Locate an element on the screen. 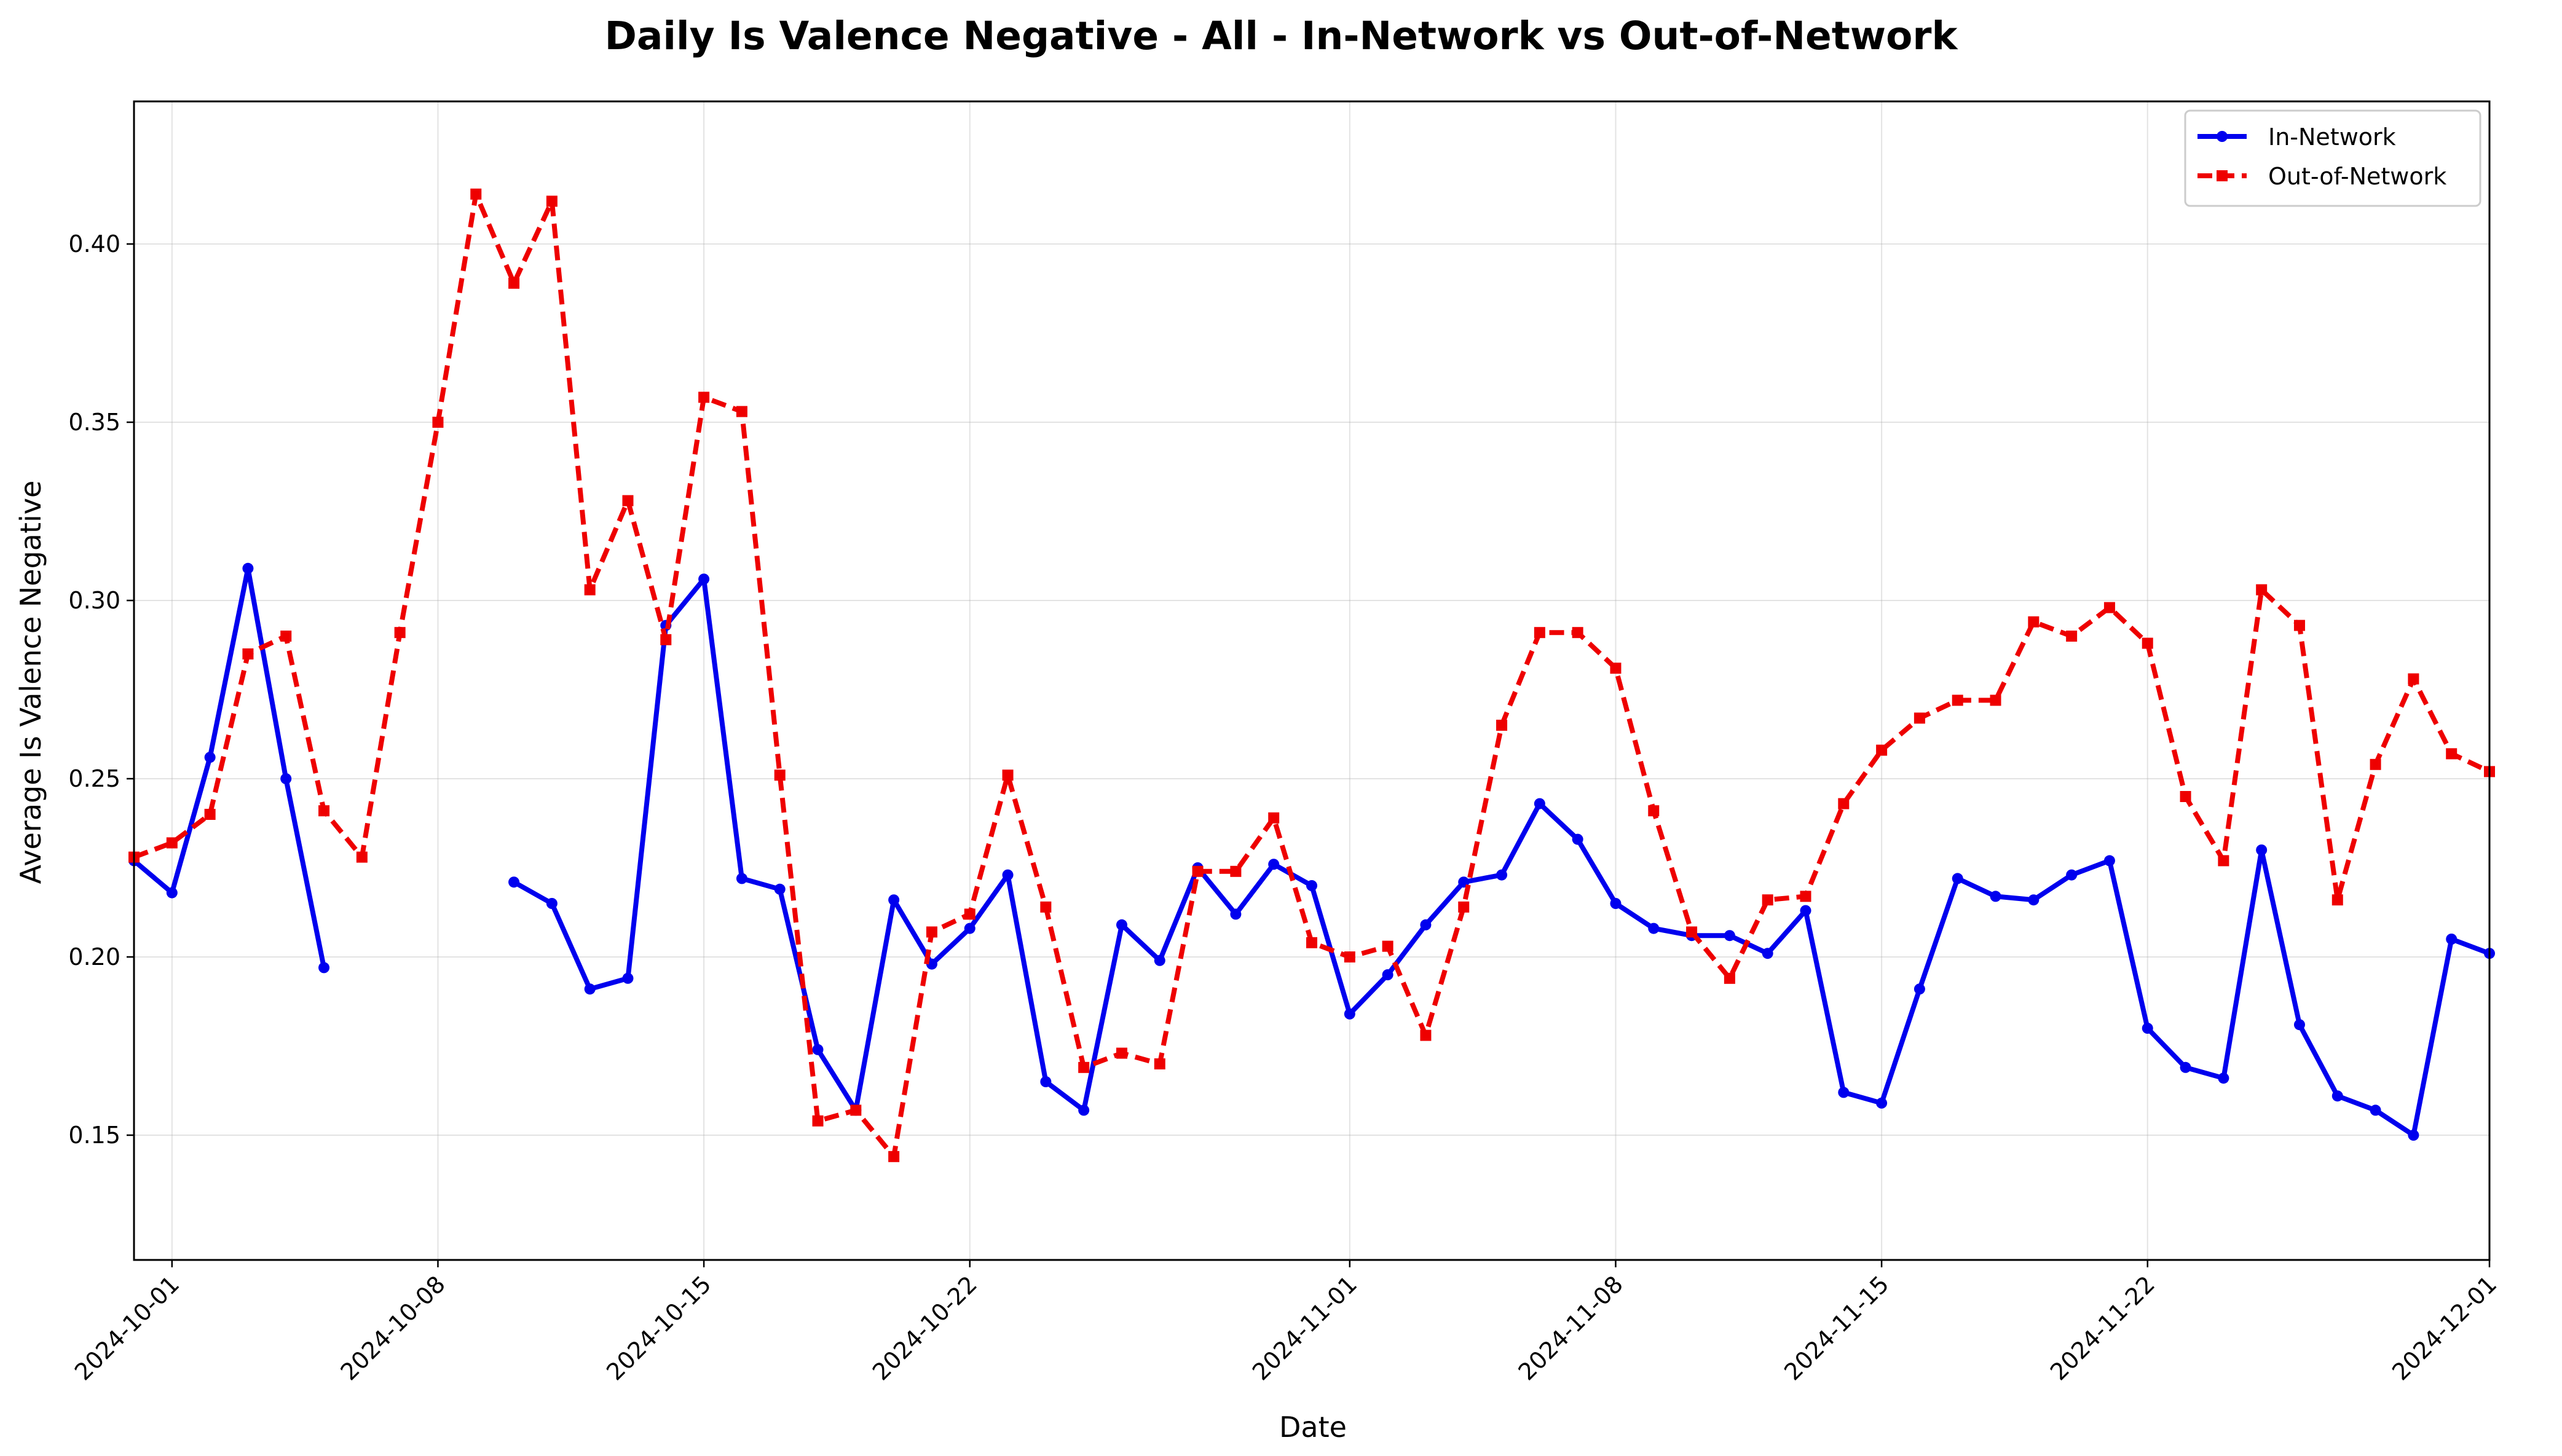 This screenshot has width=2562, height=1456. y-tick-label: 0.25 is located at coordinates (94, 778).